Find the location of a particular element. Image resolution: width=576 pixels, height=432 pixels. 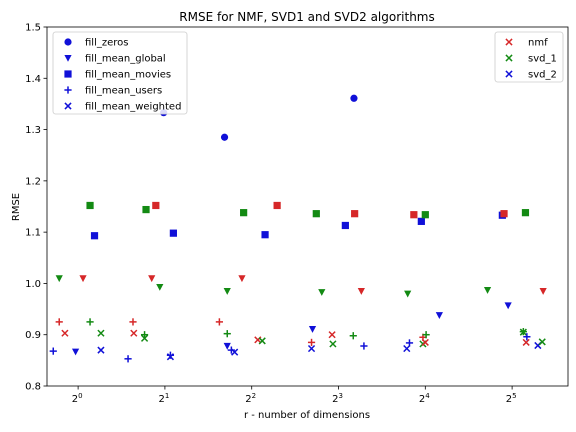

legend-marker-x is located at coordinates (68, 106).